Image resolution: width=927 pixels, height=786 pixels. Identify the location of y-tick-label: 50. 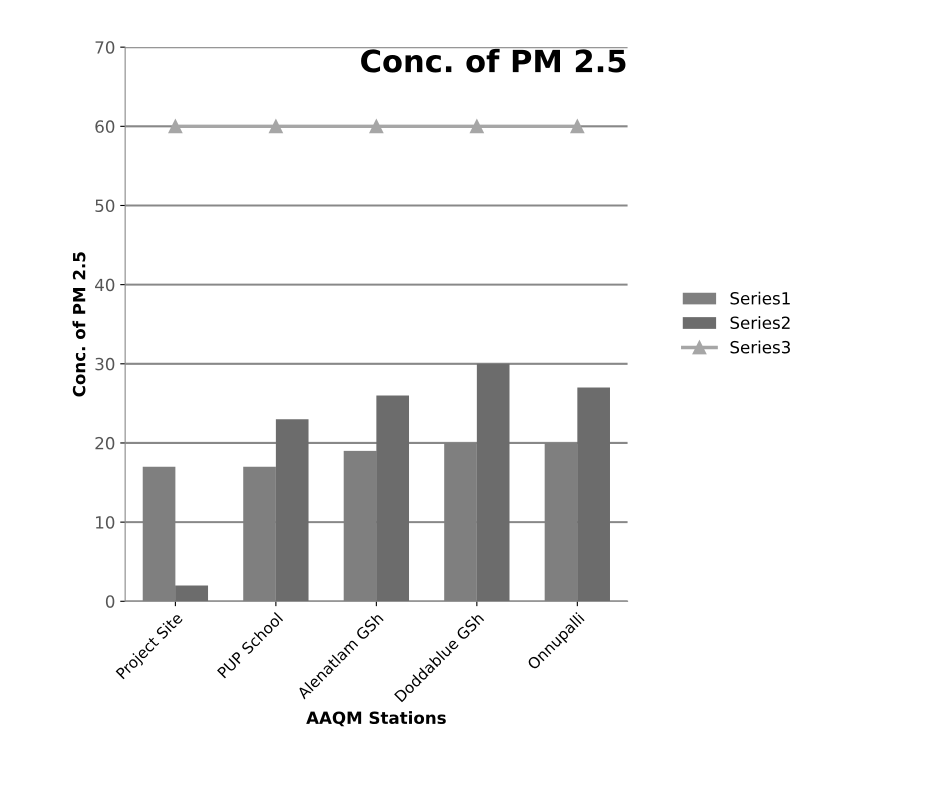
(105, 205).